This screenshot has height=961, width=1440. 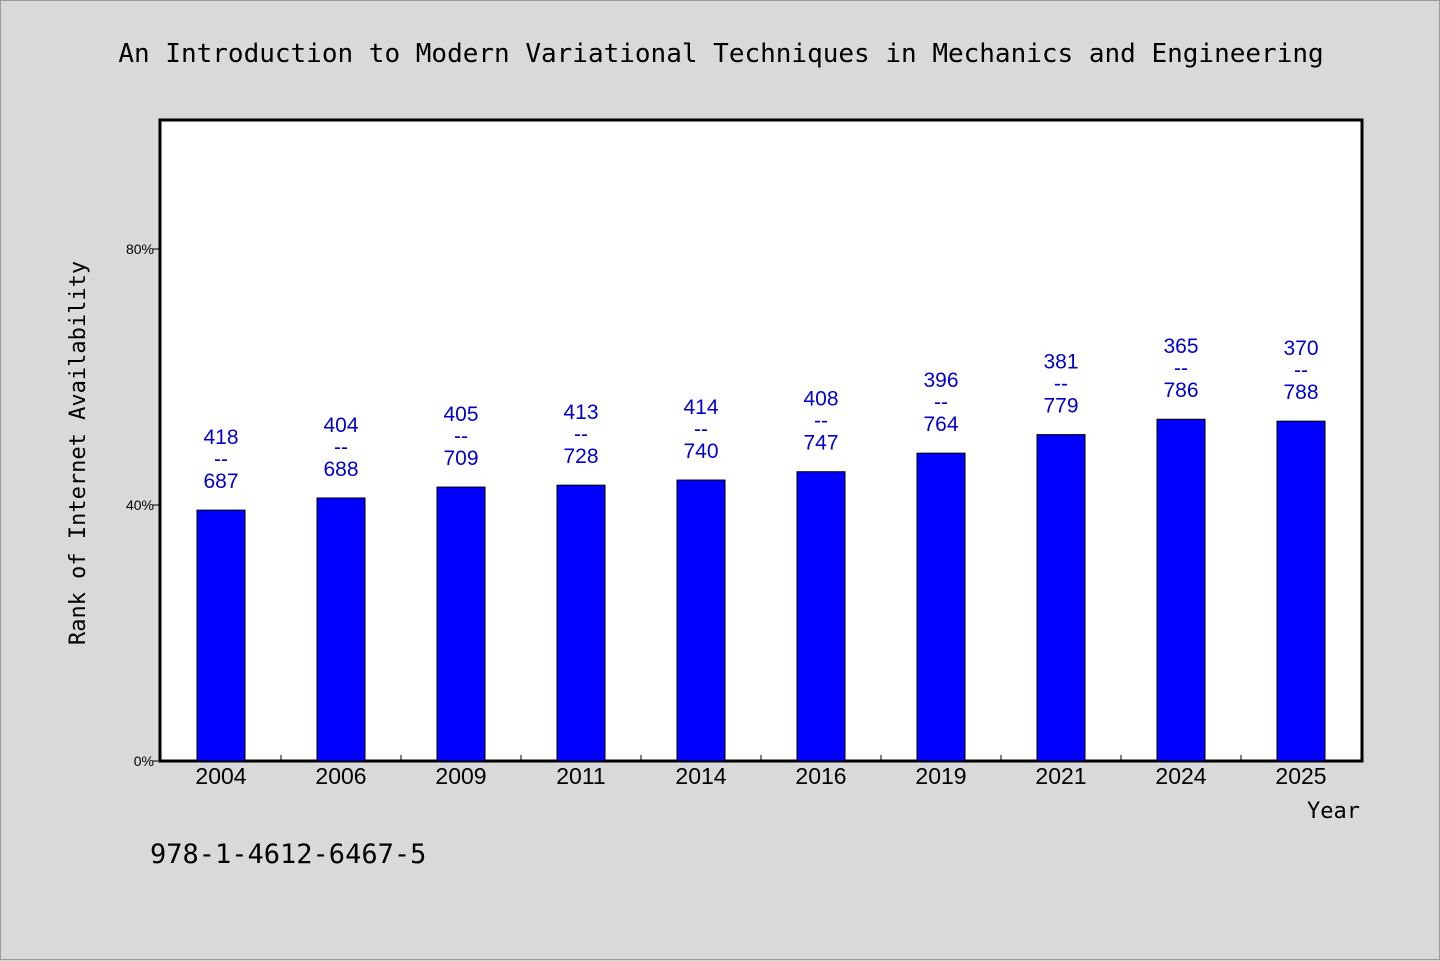 I want to click on data-label: 381, so click(x=1060, y=362).